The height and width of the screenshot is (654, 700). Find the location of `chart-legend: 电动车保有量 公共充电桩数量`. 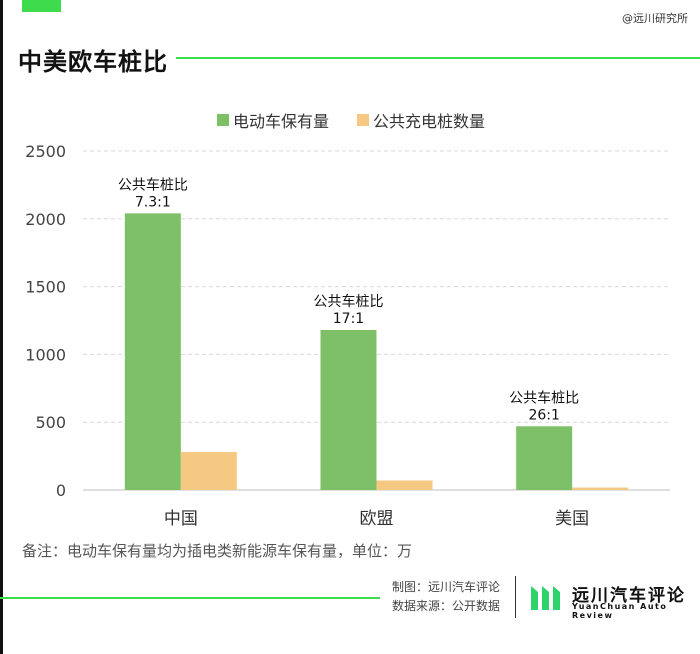

chart-legend: 电动车保有量 公共充电桩数量 is located at coordinates (350, 120).